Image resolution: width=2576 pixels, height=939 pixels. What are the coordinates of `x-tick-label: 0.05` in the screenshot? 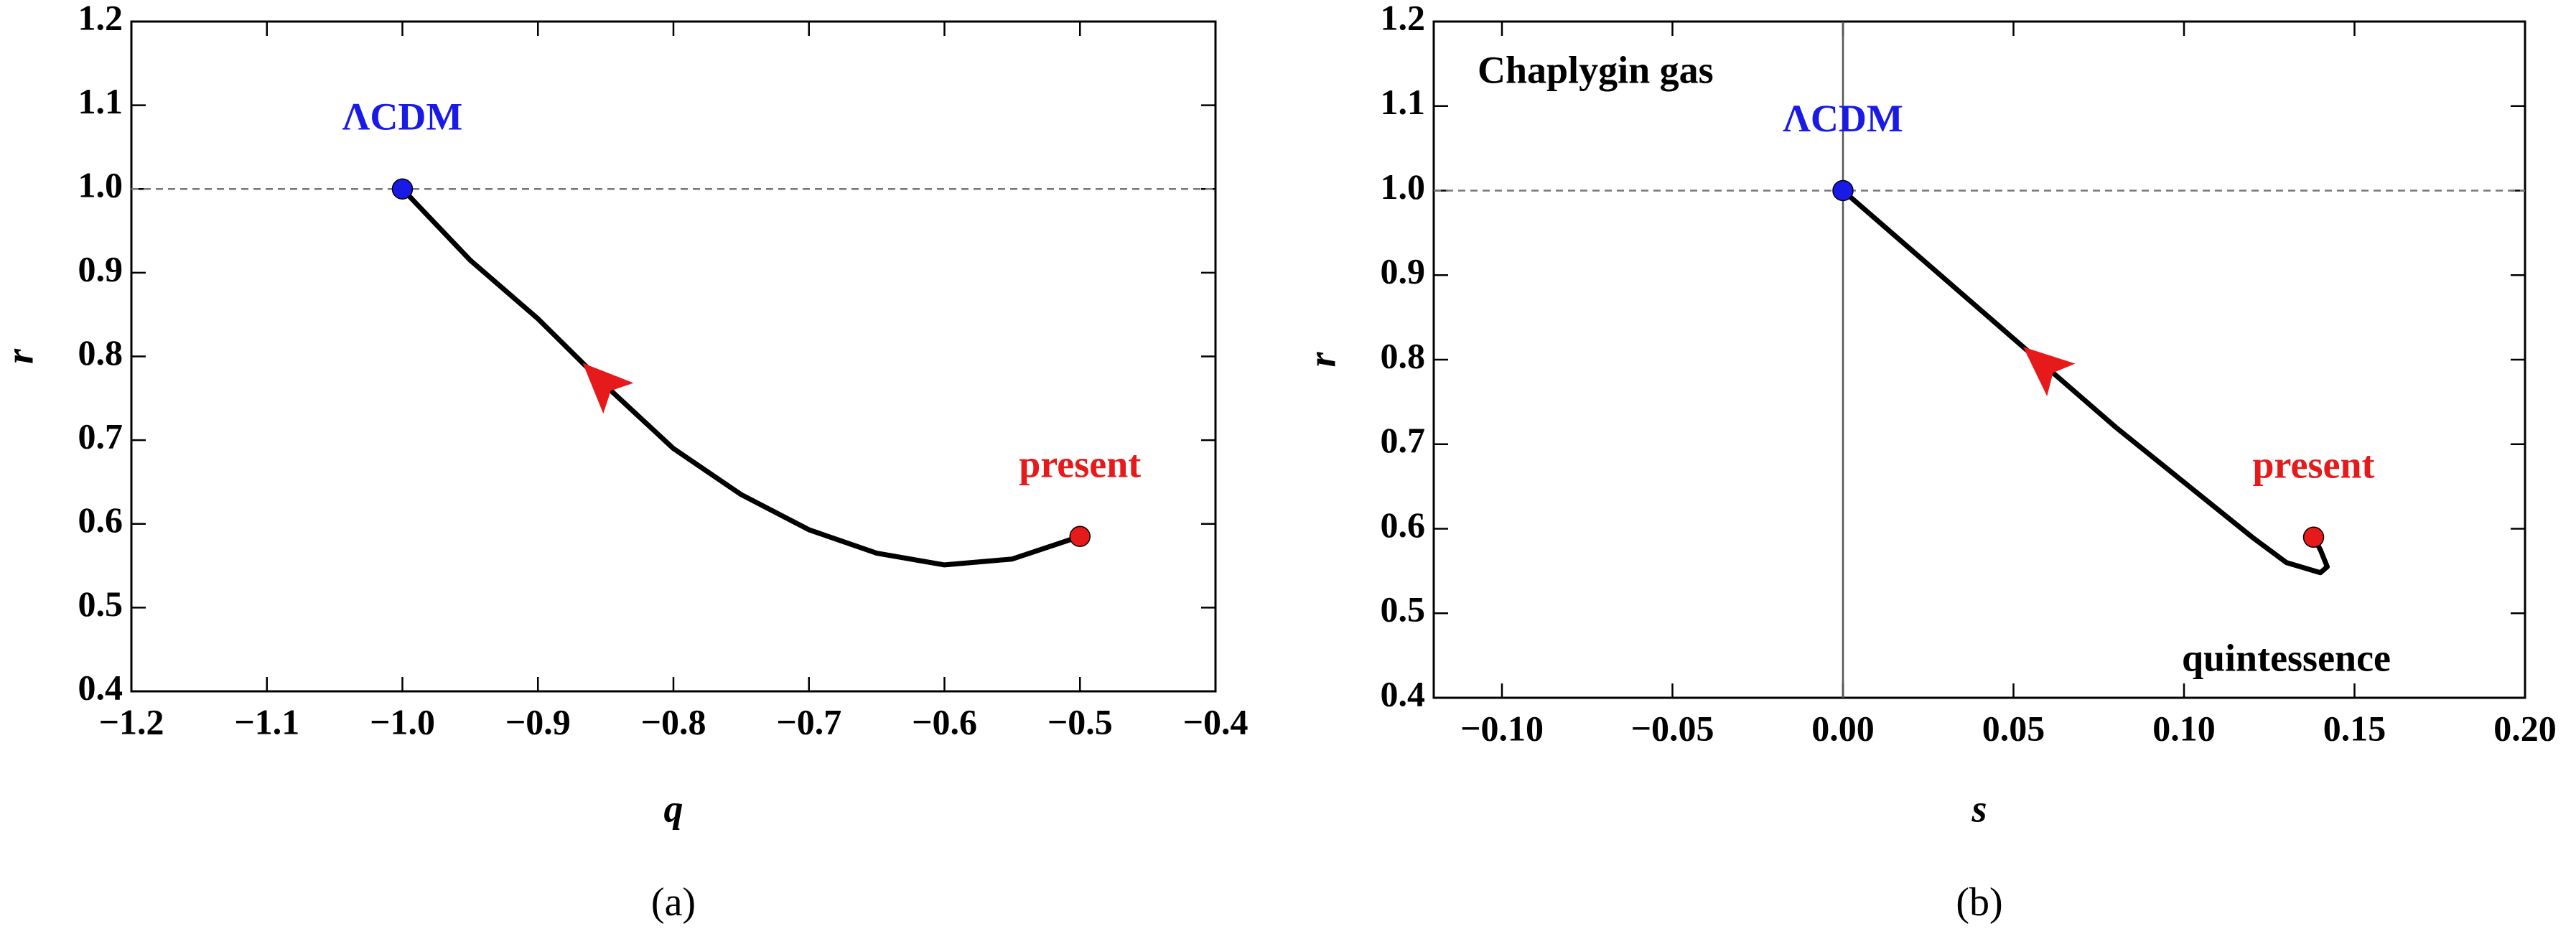 It's located at (2013, 728).